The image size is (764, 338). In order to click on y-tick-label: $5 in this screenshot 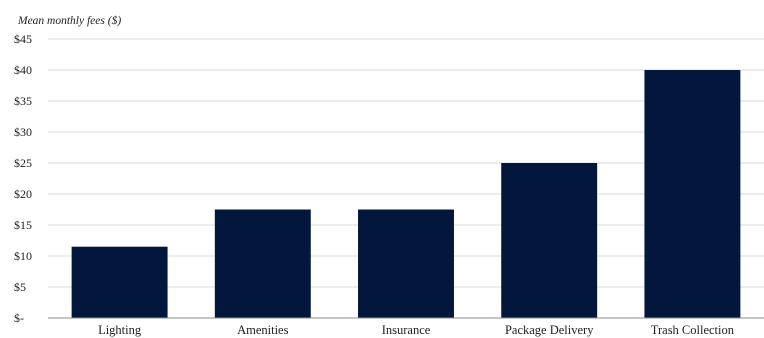, I will do `click(20, 287)`.